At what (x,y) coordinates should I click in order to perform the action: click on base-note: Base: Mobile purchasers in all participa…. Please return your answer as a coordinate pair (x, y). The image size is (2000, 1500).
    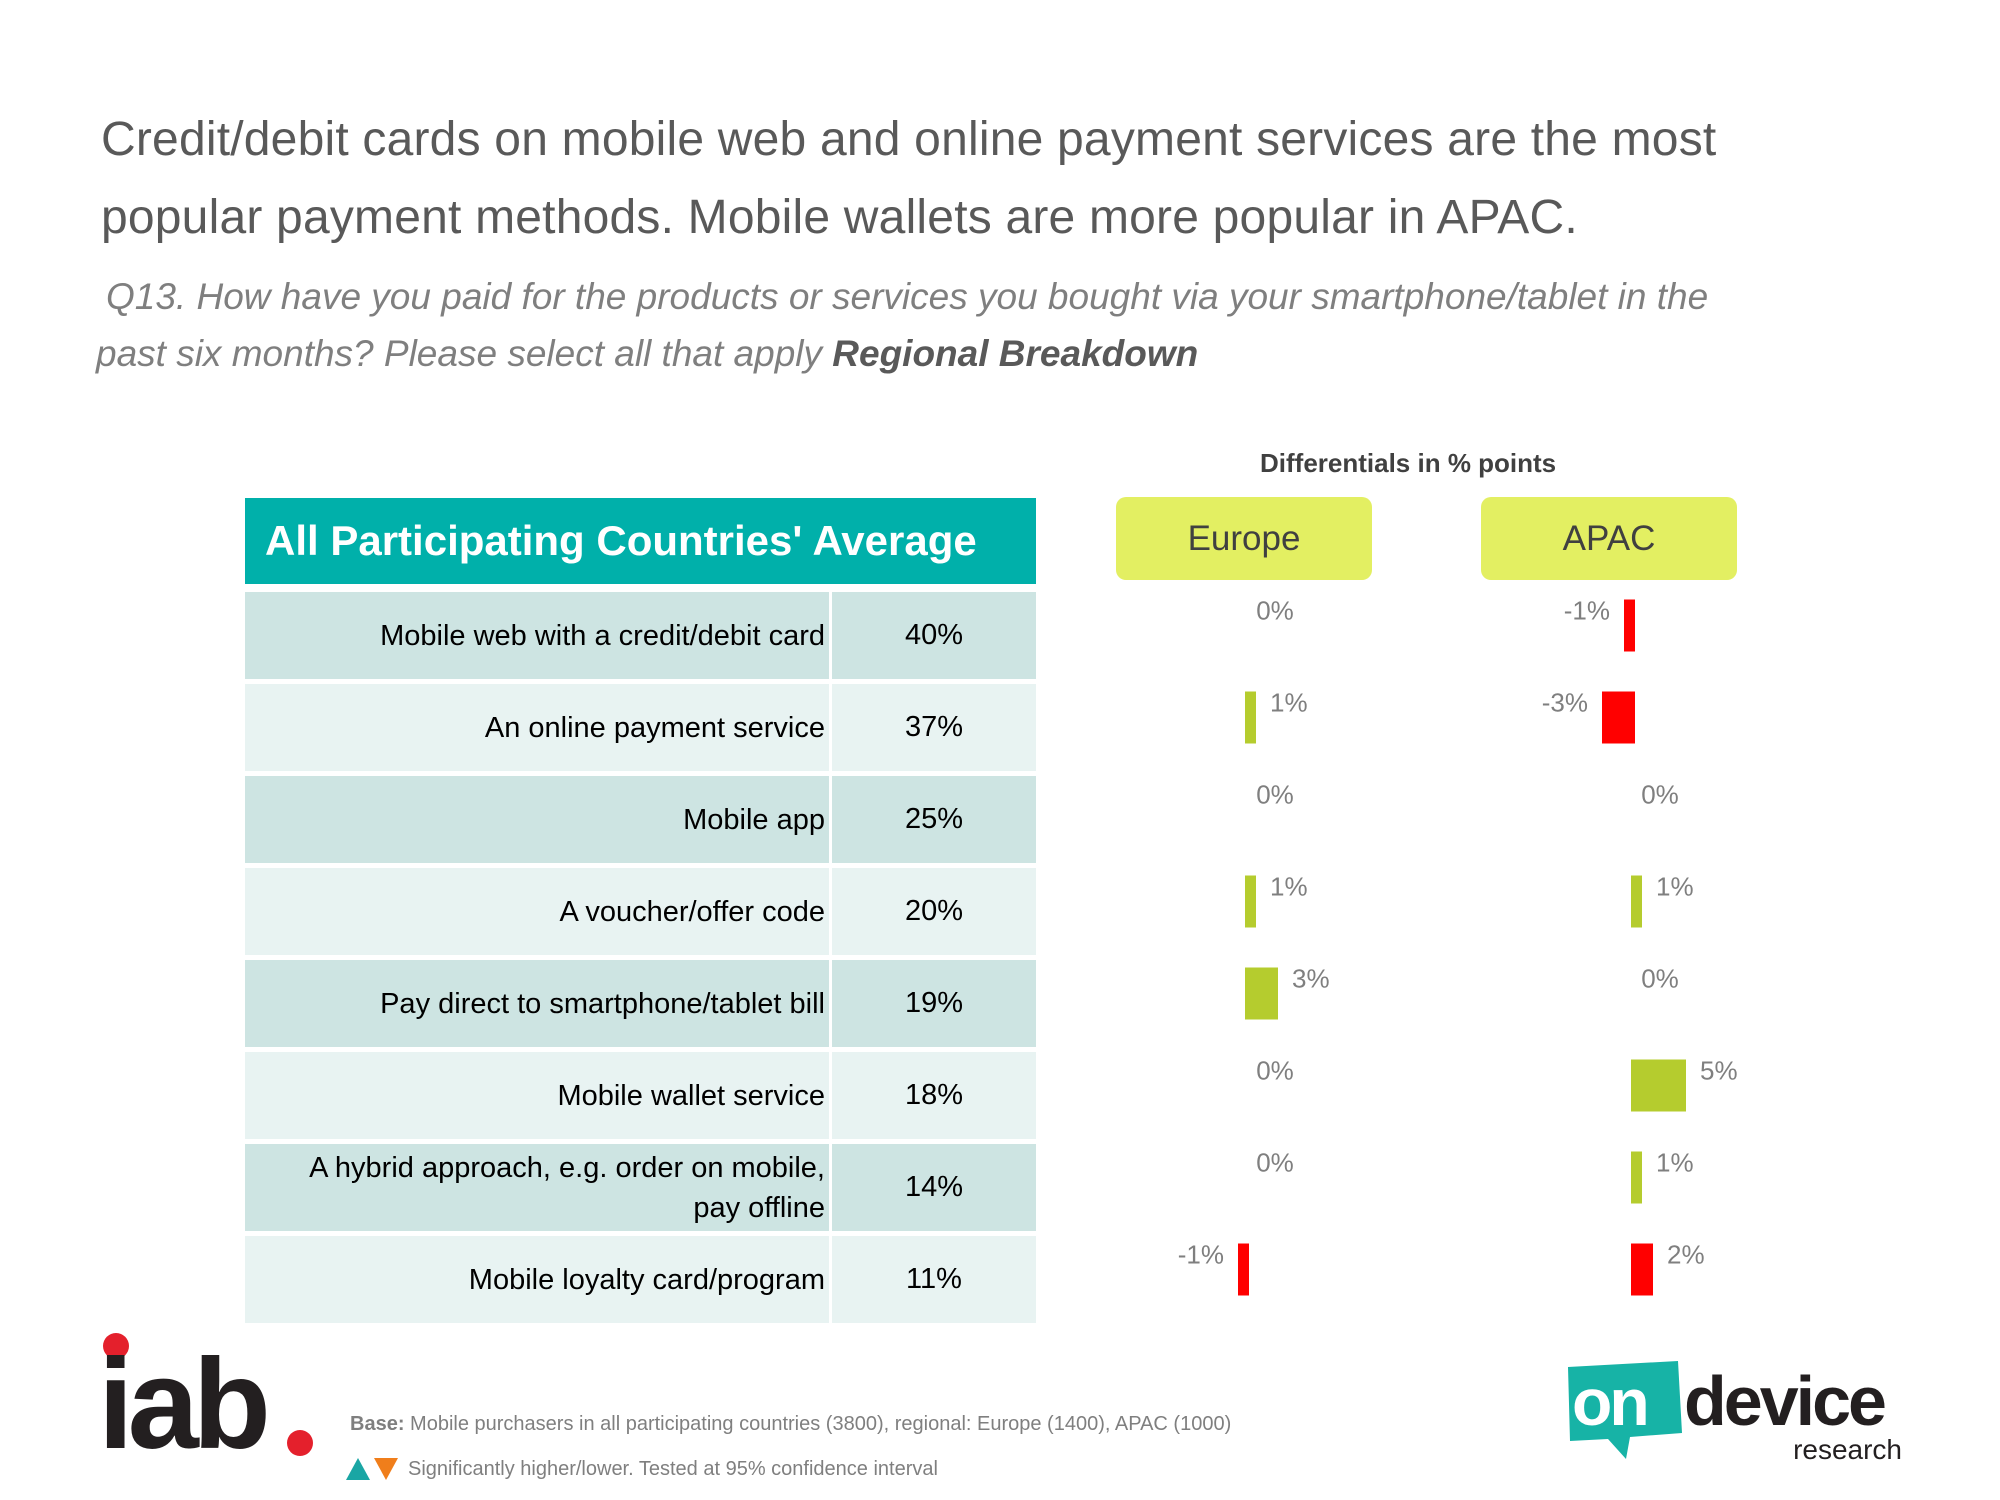
    Looking at the image, I should click on (790, 1424).